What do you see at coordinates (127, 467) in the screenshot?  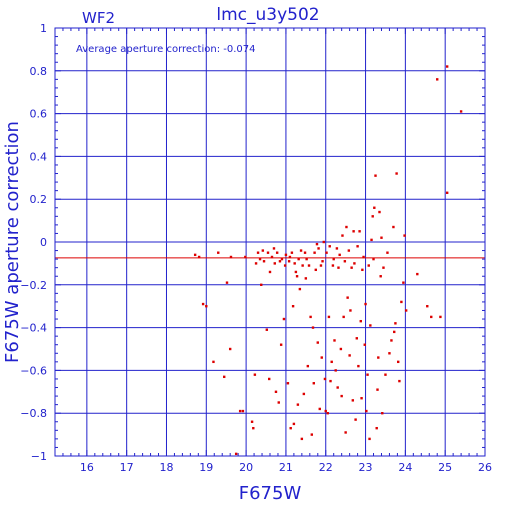 I see `x-tick-label: 17` at bounding box center [127, 467].